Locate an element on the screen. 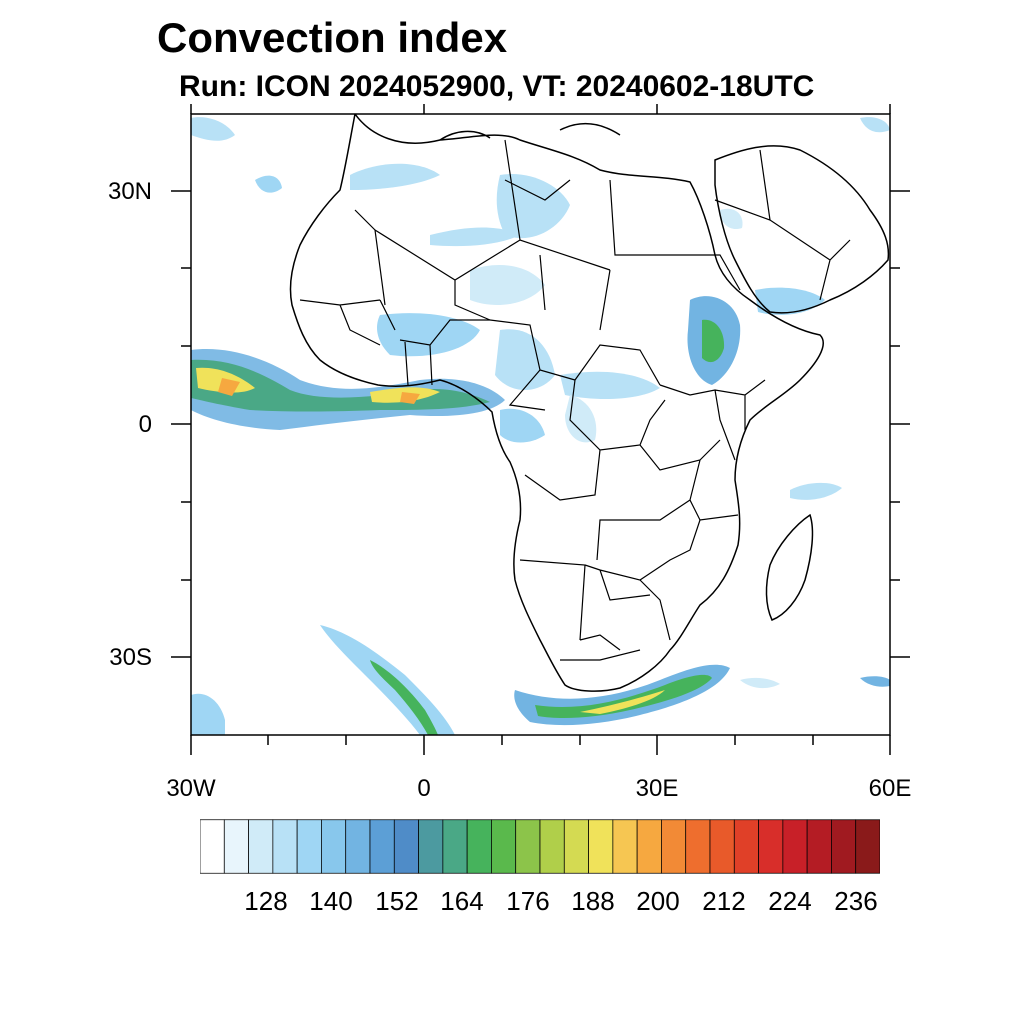  convection-band-south-africa-peak is located at coordinates (622, 702).